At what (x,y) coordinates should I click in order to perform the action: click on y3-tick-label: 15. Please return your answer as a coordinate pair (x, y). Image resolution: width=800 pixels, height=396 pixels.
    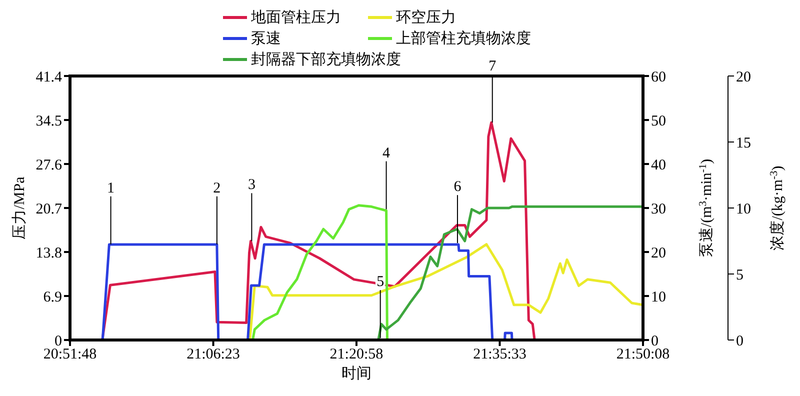
    Looking at the image, I should click on (743, 143).